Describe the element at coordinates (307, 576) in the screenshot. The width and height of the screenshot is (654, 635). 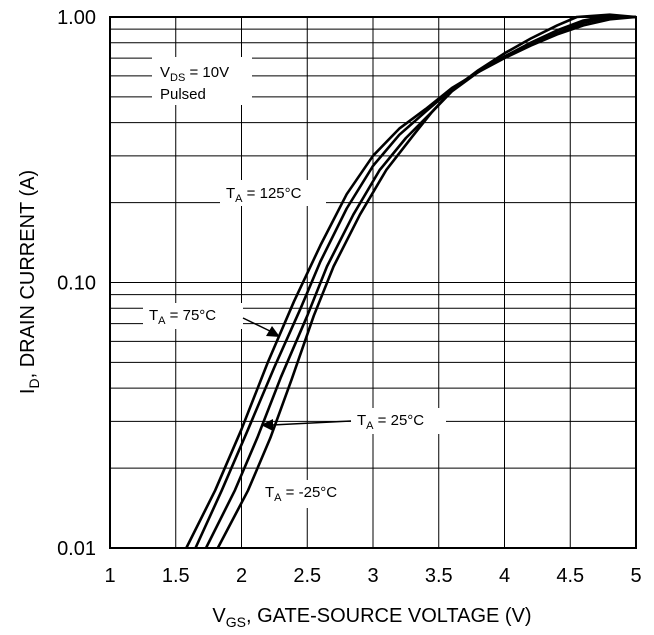
I see `x-tick-label: 2.5` at that location.